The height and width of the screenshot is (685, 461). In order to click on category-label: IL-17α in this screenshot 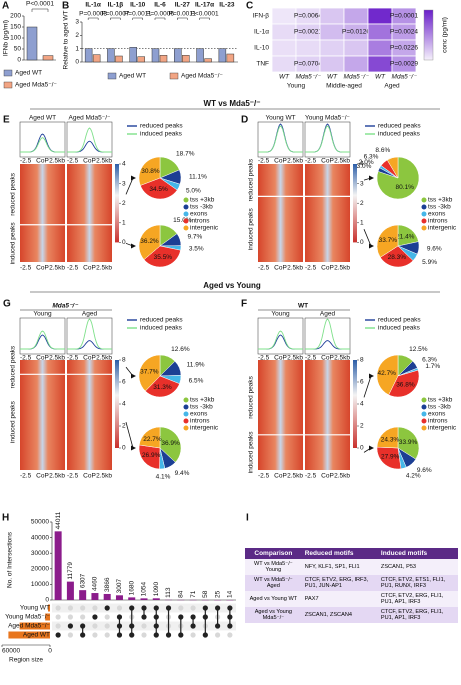, I will do `click(204, 5)`.